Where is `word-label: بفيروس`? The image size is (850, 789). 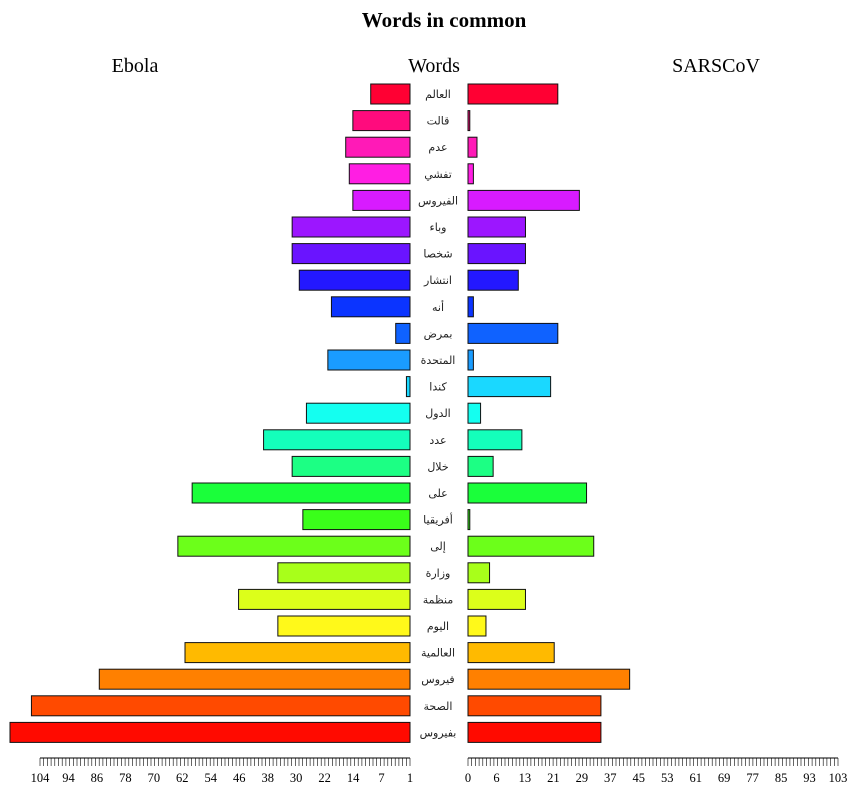 word-label: بفيروس is located at coordinates (438, 732).